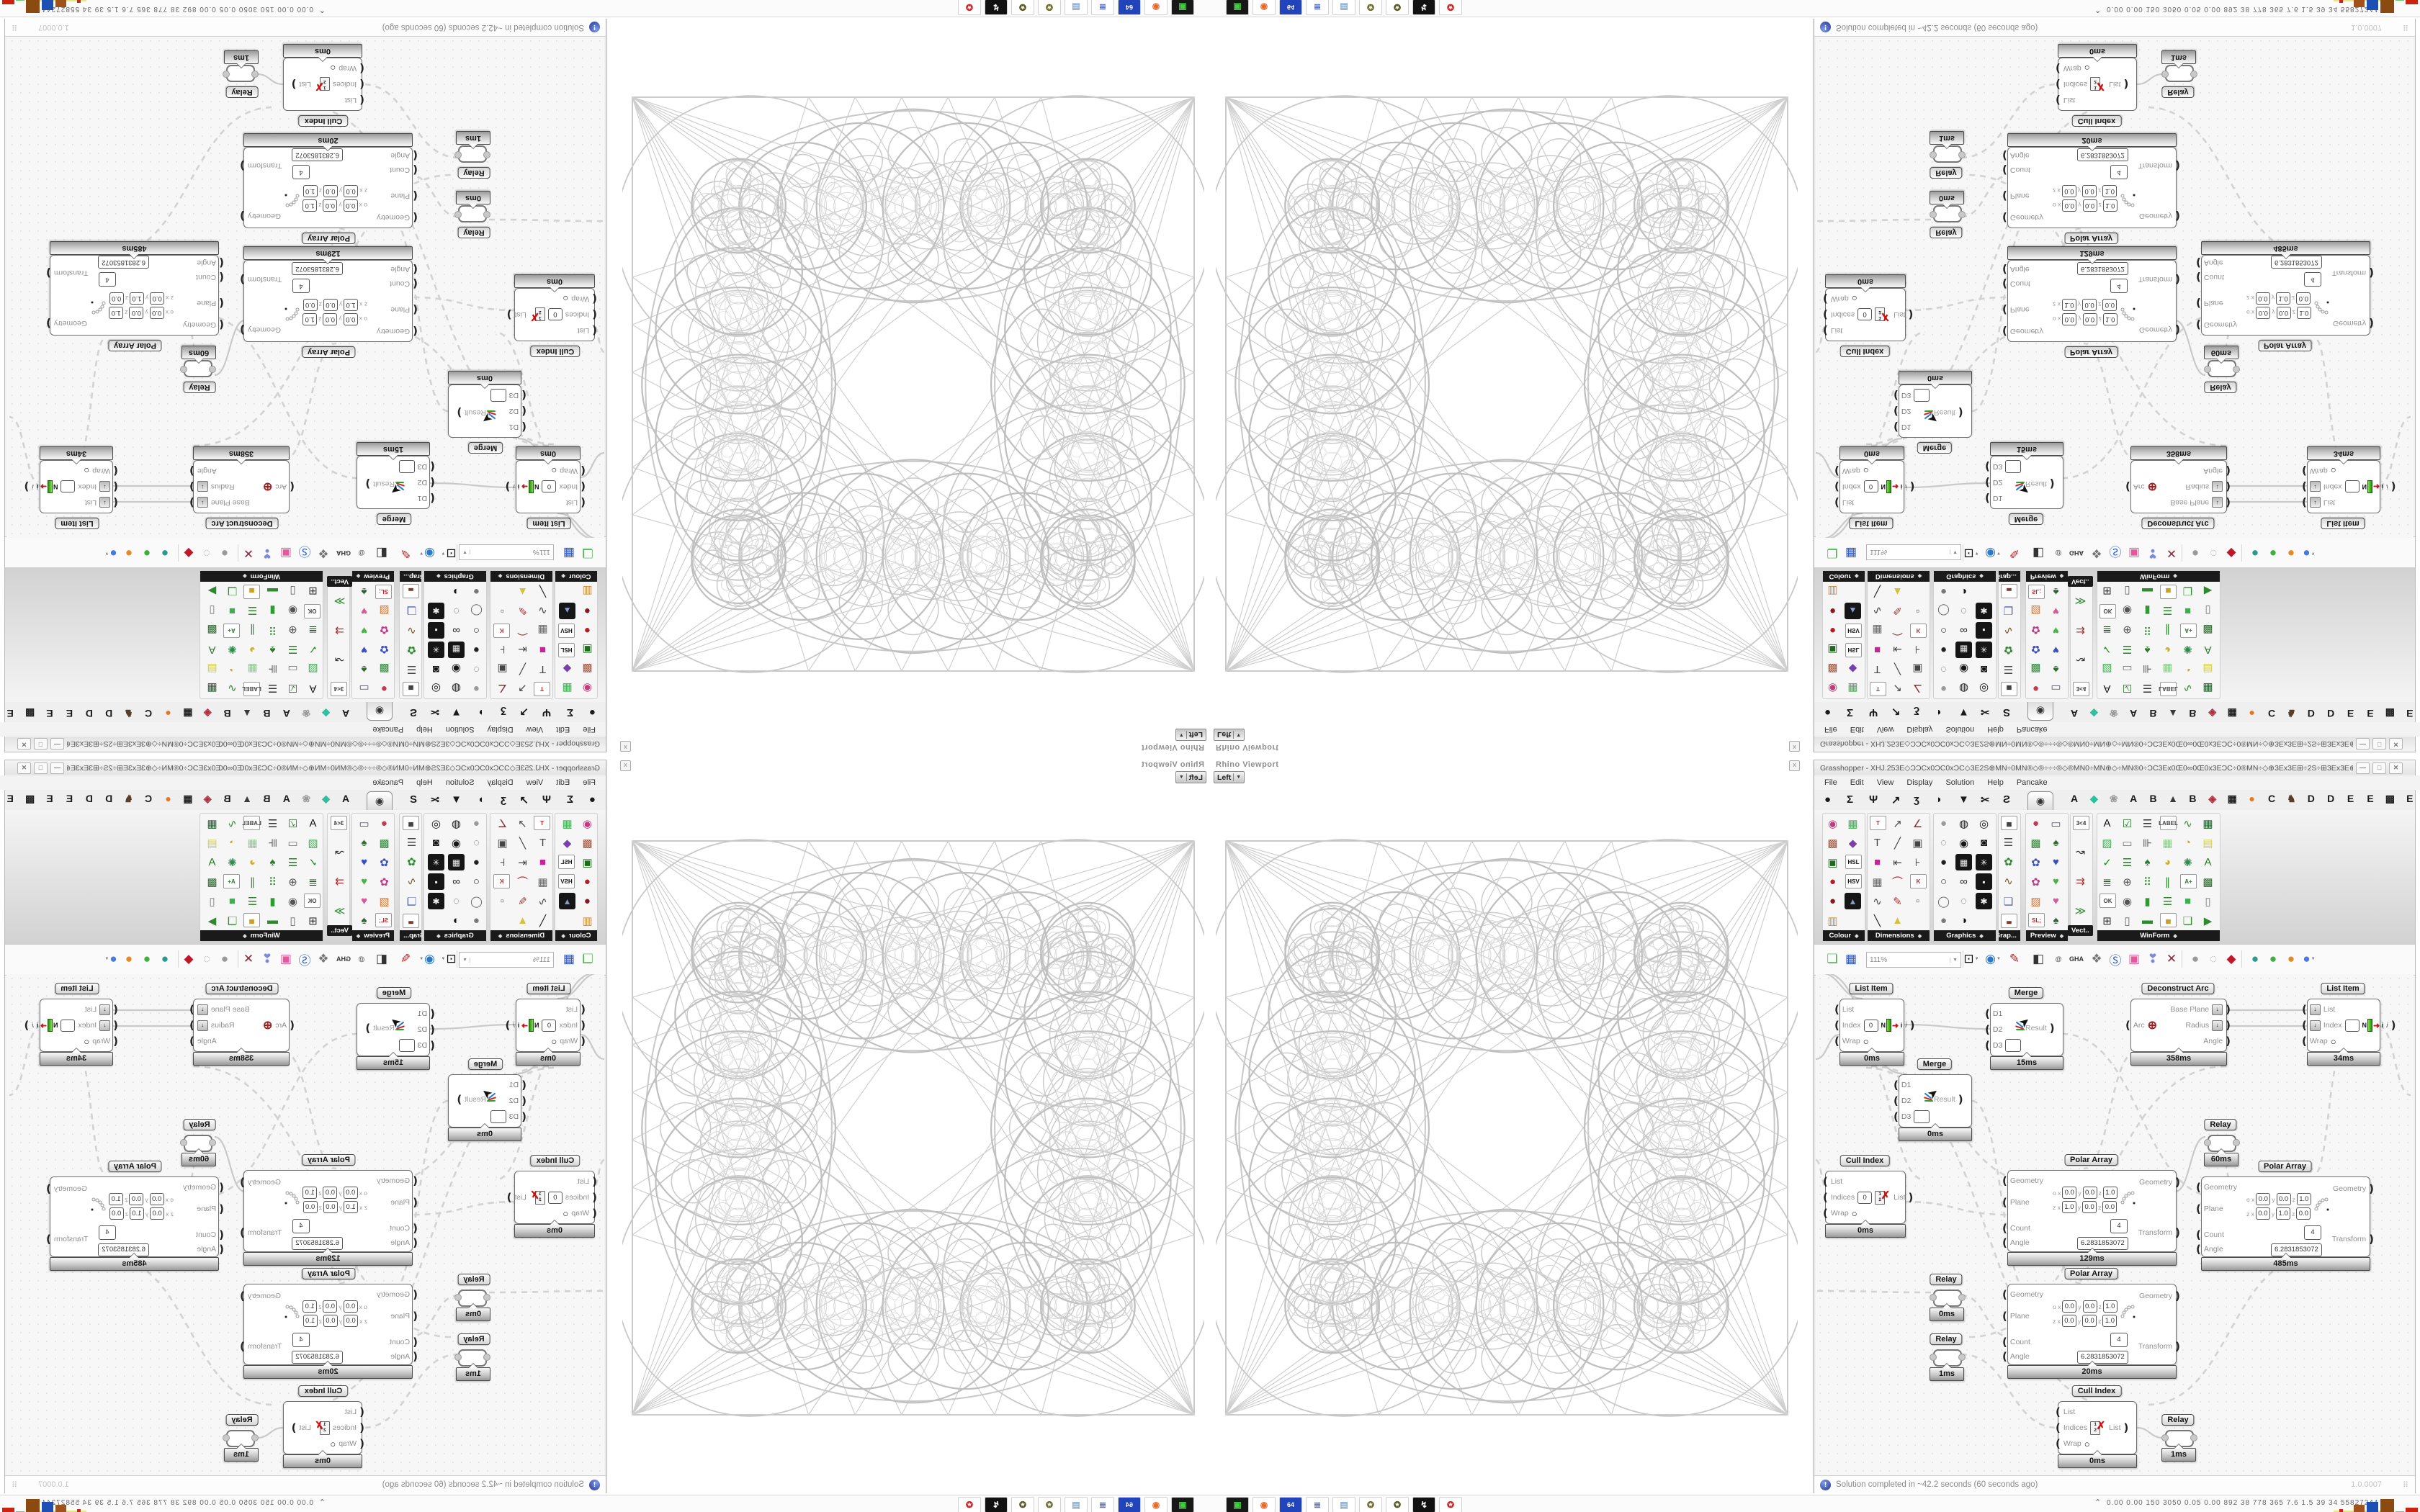 Image resolution: width=2420 pixels, height=1512 pixels. What do you see at coordinates (567, 901) in the screenshot?
I see `palette-icon: ▲` at bounding box center [567, 901].